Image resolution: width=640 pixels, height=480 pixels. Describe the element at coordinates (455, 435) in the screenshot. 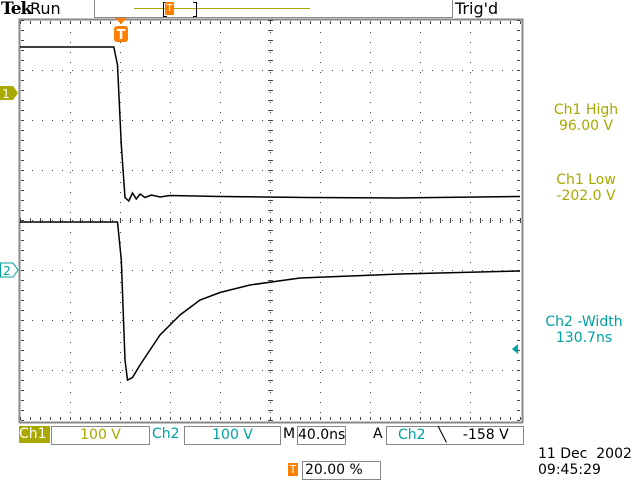

I see `trigger-settings: Ch2 ╲ -158 V` at that location.